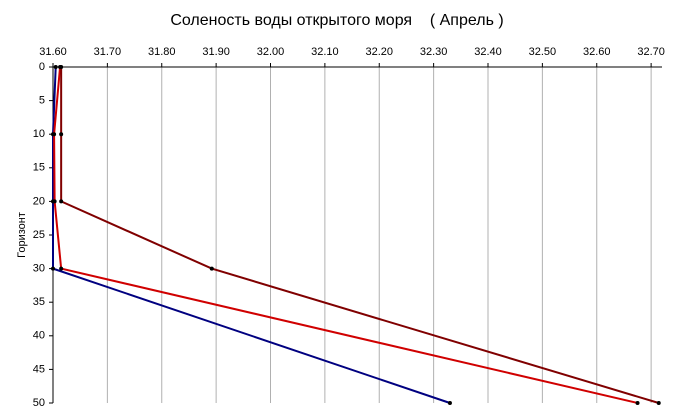  I want to click on y-tick-label: 15, so click(39, 168).